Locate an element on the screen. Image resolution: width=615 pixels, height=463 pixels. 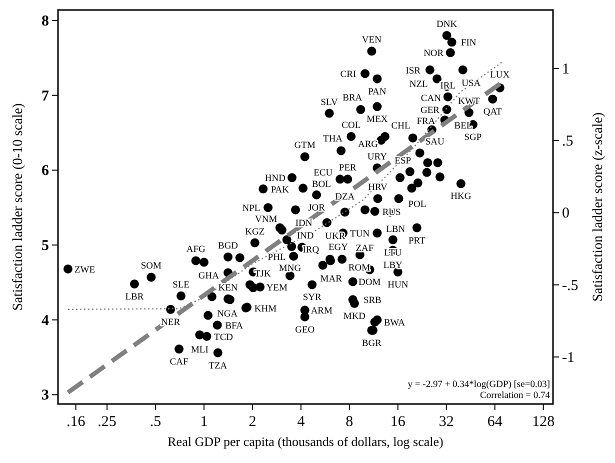
annotation: VNM is located at coordinates (266, 220).